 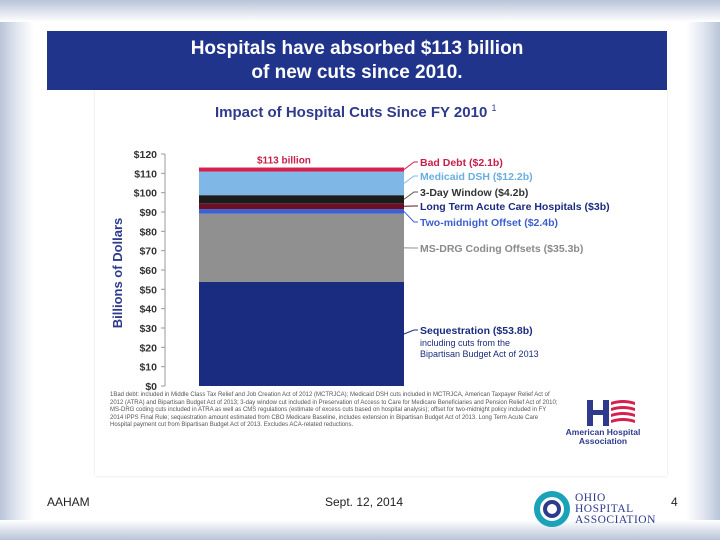 What do you see at coordinates (148, 290) in the screenshot?
I see `y-tick-label: $50` at bounding box center [148, 290].